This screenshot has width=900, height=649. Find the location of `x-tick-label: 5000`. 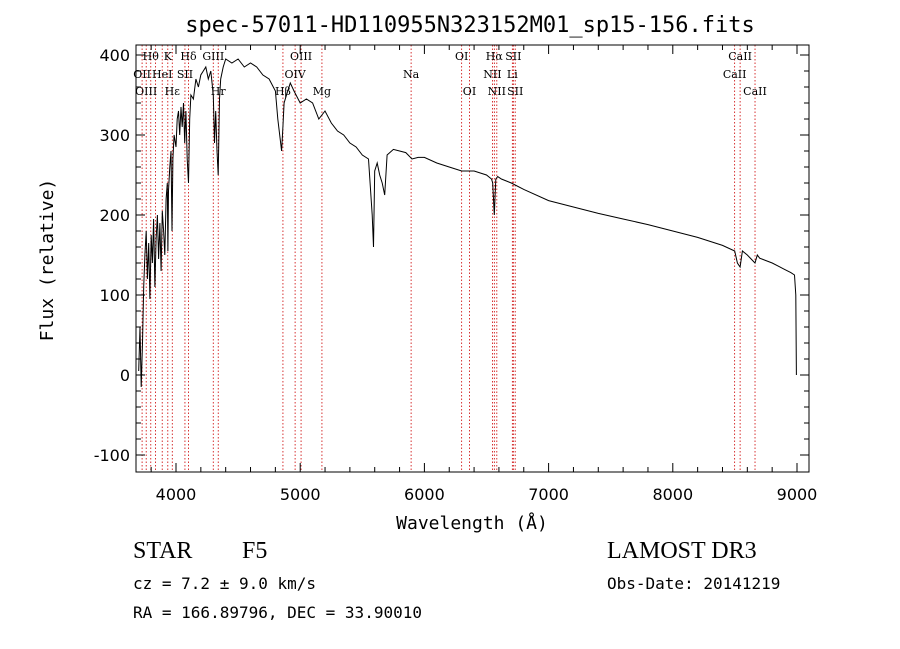

x-tick-label: 5000 is located at coordinates (300, 494).